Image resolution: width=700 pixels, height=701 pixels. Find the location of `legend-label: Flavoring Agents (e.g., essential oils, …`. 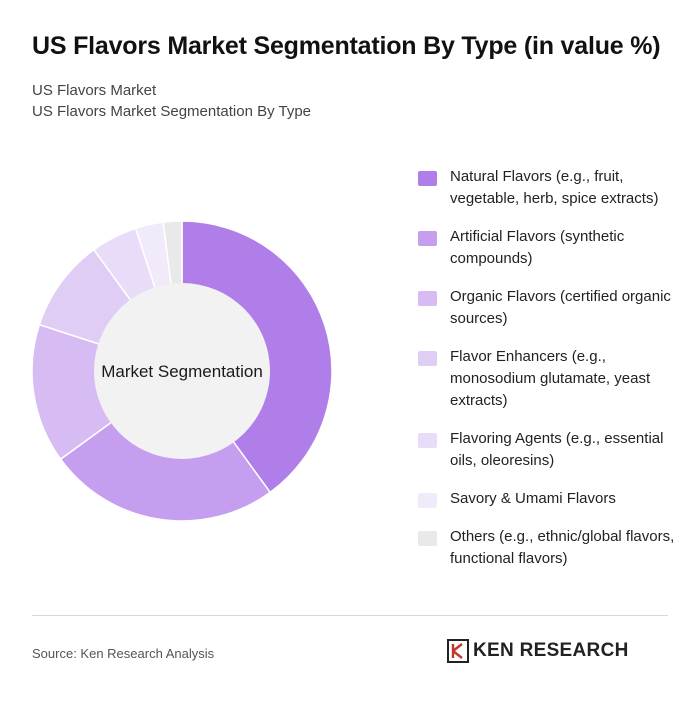

legend-label: Flavoring Agents (e.g., essential oils, … is located at coordinates (557, 449).